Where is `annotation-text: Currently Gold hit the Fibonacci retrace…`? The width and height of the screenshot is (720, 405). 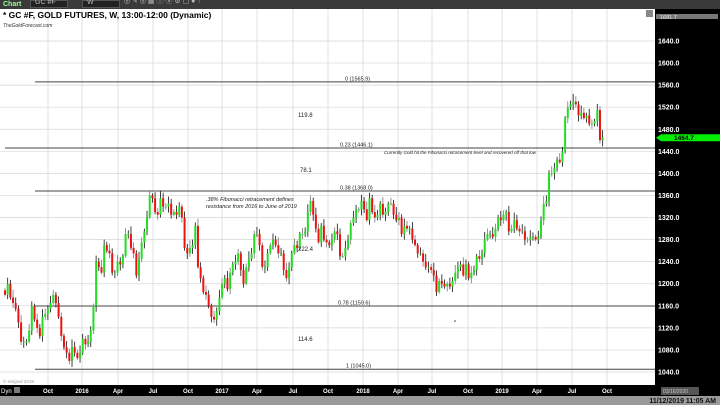
annotation-text: Currently Gold hit the Fibonacci retrace… is located at coordinates (460, 152).